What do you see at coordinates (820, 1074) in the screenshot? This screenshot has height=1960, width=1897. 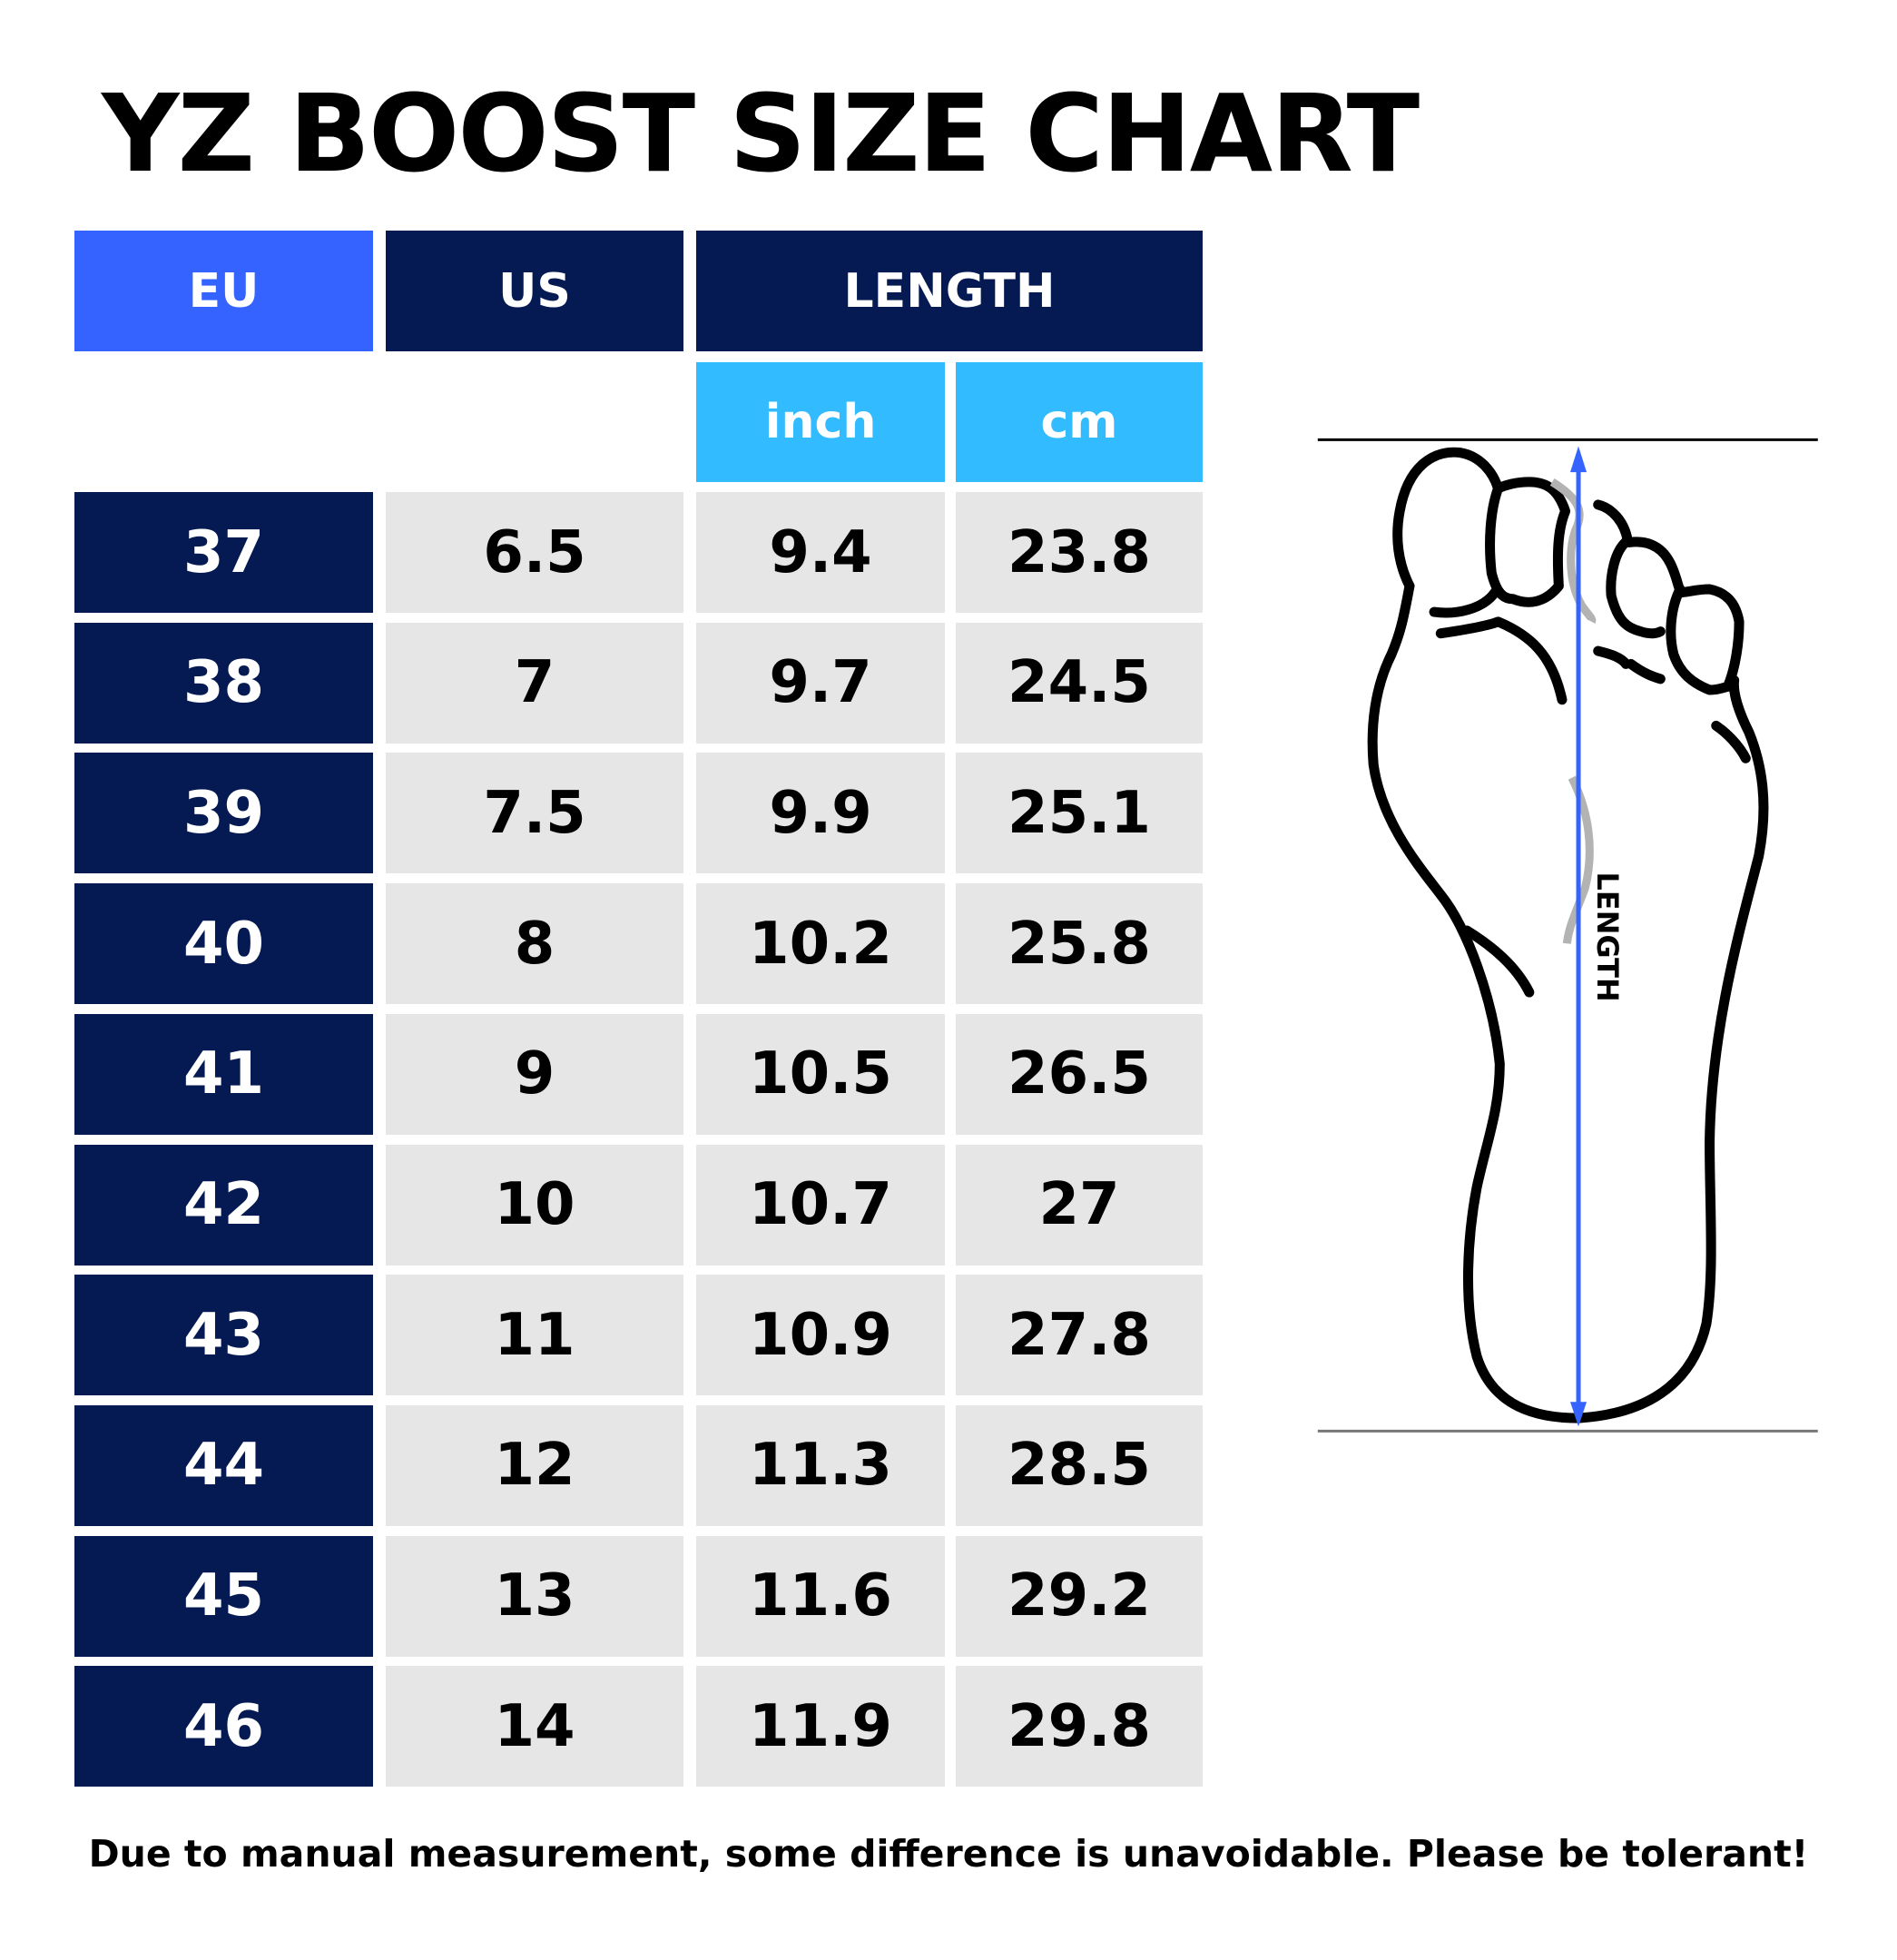 I see `cell-inch: 10.5` at bounding box center [820, 1074].